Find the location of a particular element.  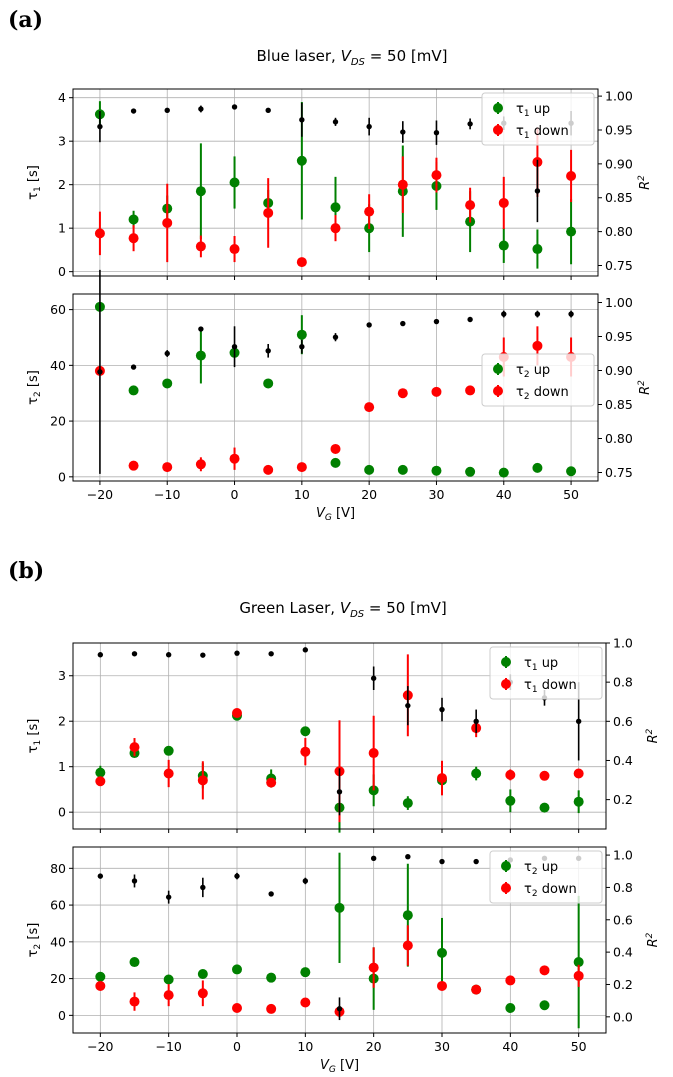

legend-box is located at coordinates (546, 673).